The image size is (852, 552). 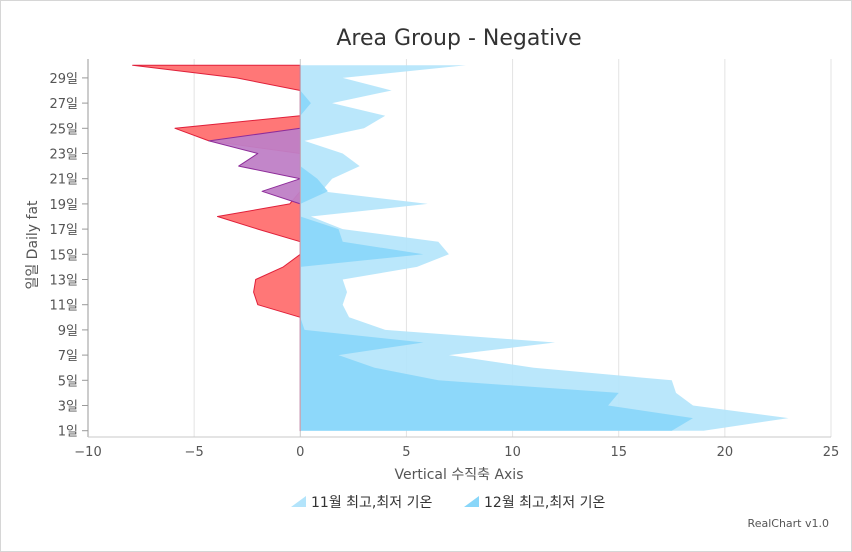 I want to click on value-axis-title: Vertical 수직축 Axis, so click(x=459, y=475).